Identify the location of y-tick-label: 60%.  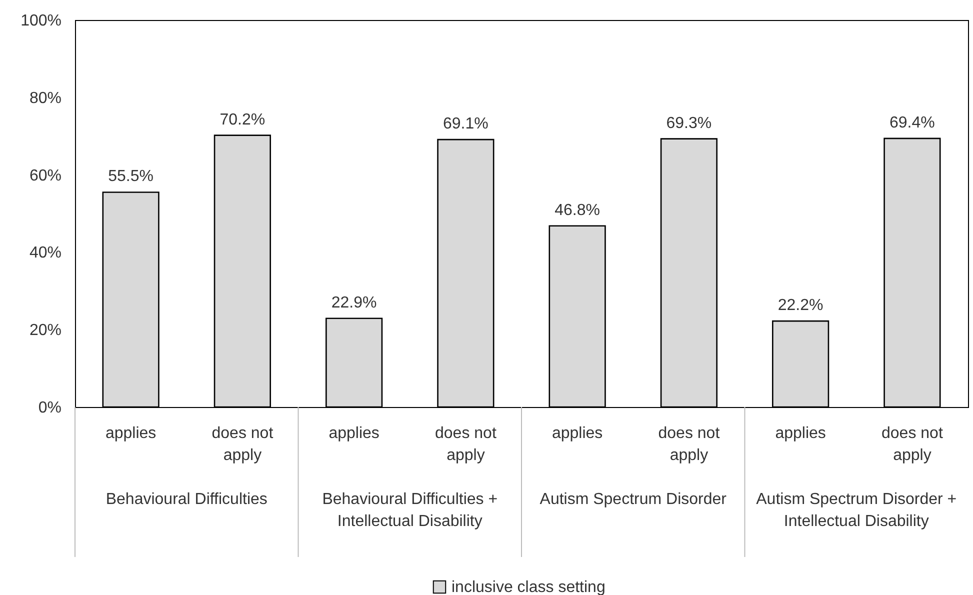
(45, 175).